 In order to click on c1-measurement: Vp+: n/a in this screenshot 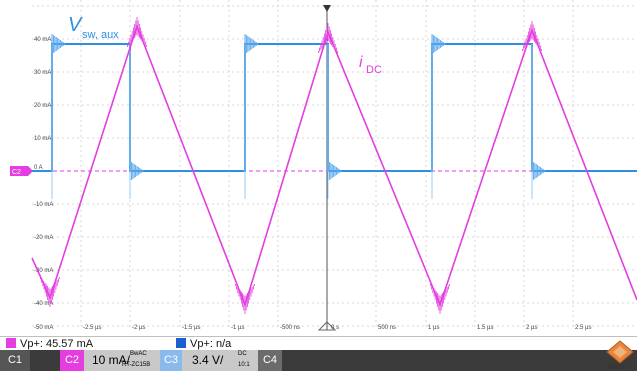, I will do `click(203, 344)`.